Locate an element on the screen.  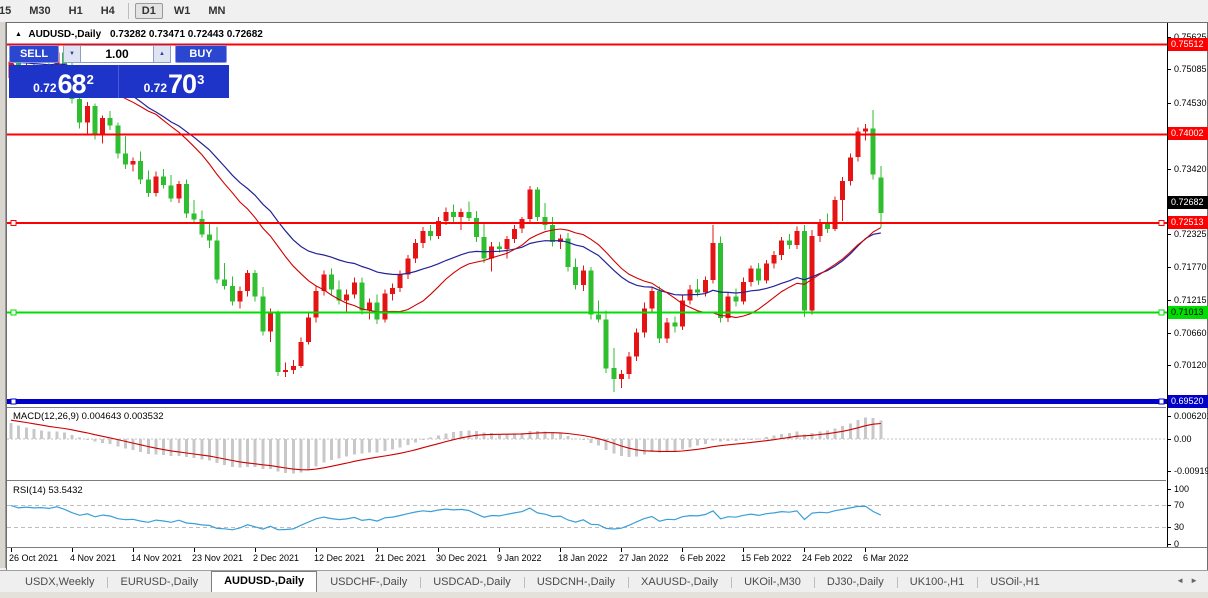
collapse-panel-icon: ▲ is located at coordinates (18, 34).